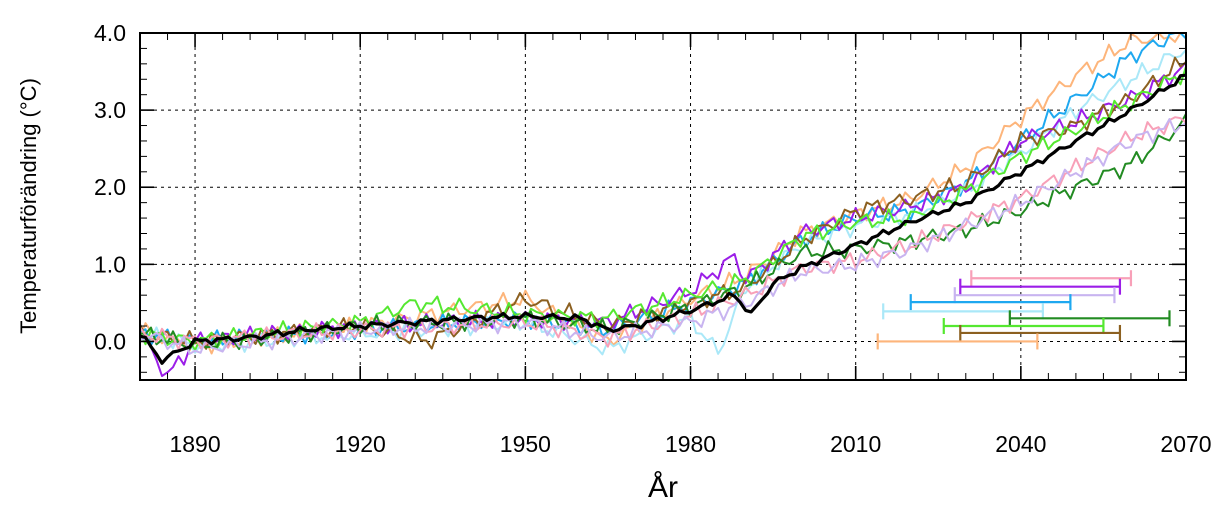 The image size is (1231, 508). I want to click on x-tick-label: 1890, so click(194, 444).